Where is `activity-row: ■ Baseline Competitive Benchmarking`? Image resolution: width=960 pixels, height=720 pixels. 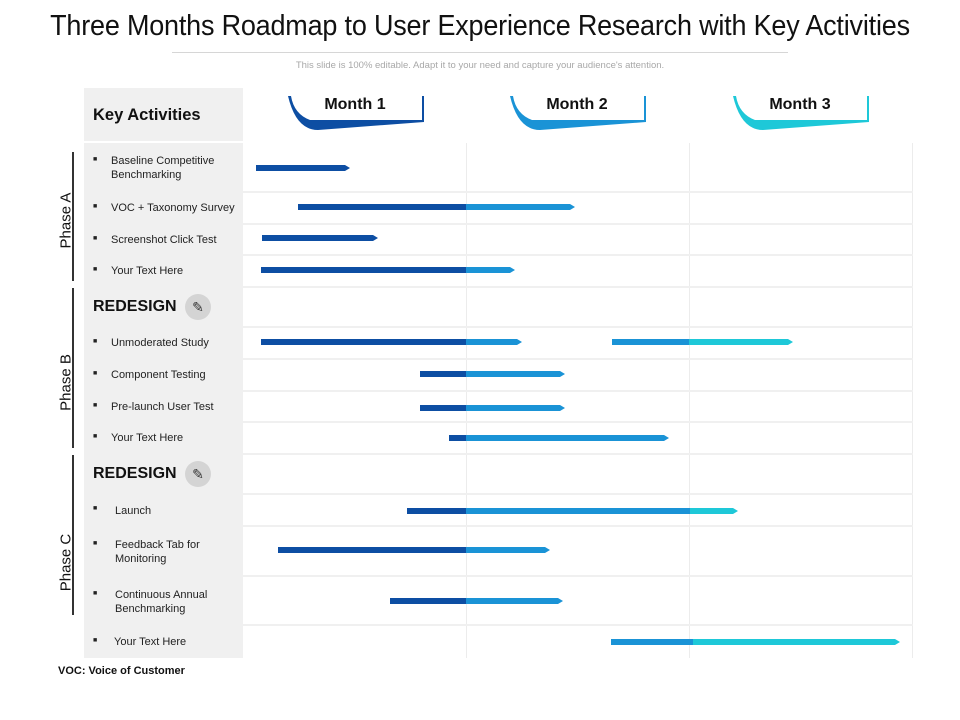
activity-row: ■ Baseline Competitive Benchmarking is located at coordinates (163, 167).